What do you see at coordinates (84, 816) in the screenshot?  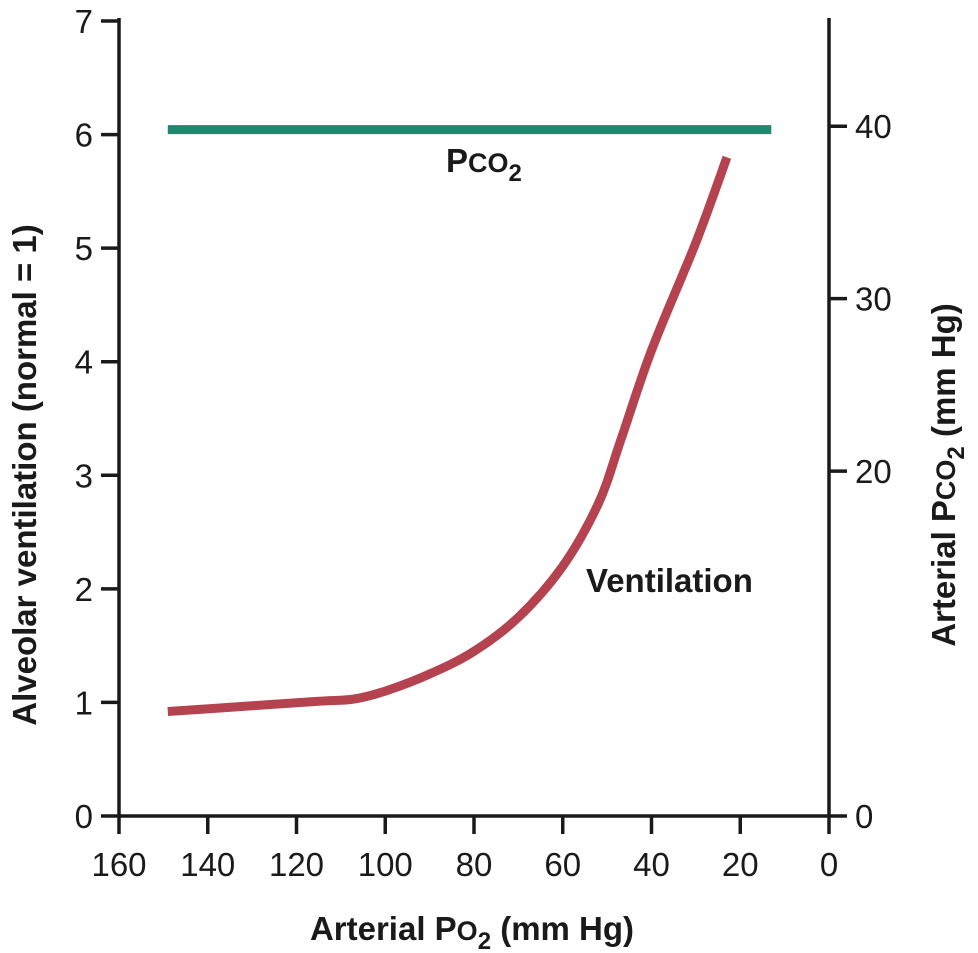 I see `y-left-tick-label: 0` at bounding box center [84, 816].